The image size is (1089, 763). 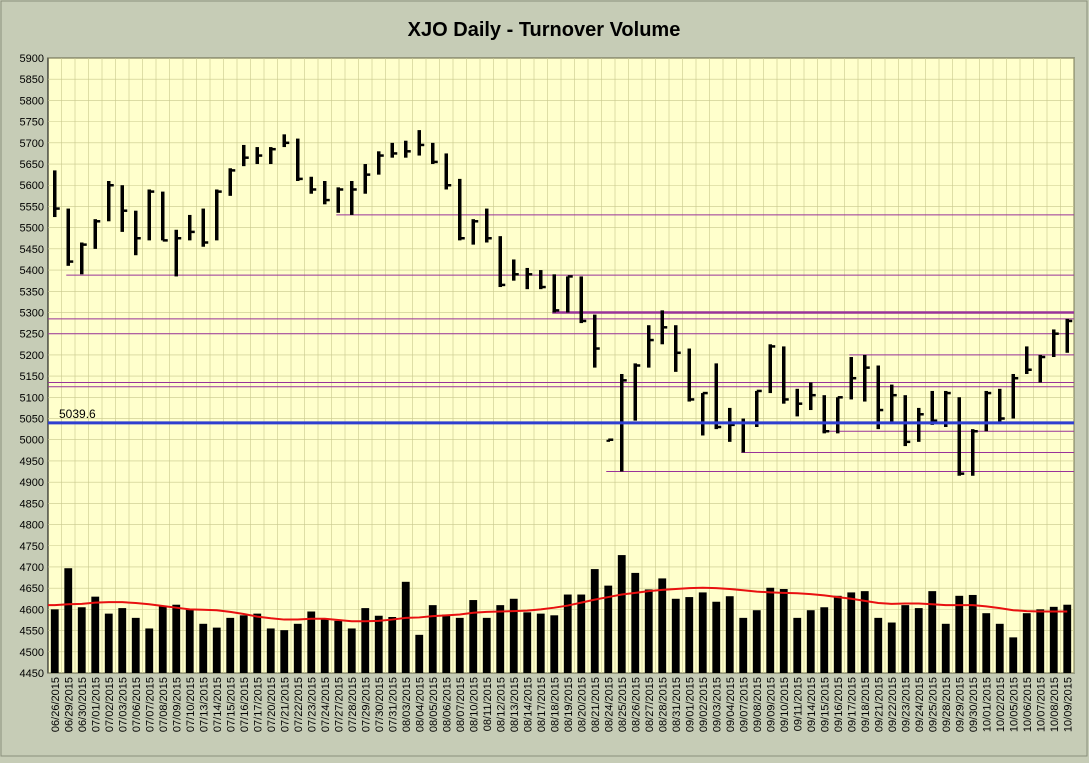 What do you see at coordinates (825, 704) in the screenshot?
I see `x-tick-label: 09/15/2015` at bounding box center [825, 704].